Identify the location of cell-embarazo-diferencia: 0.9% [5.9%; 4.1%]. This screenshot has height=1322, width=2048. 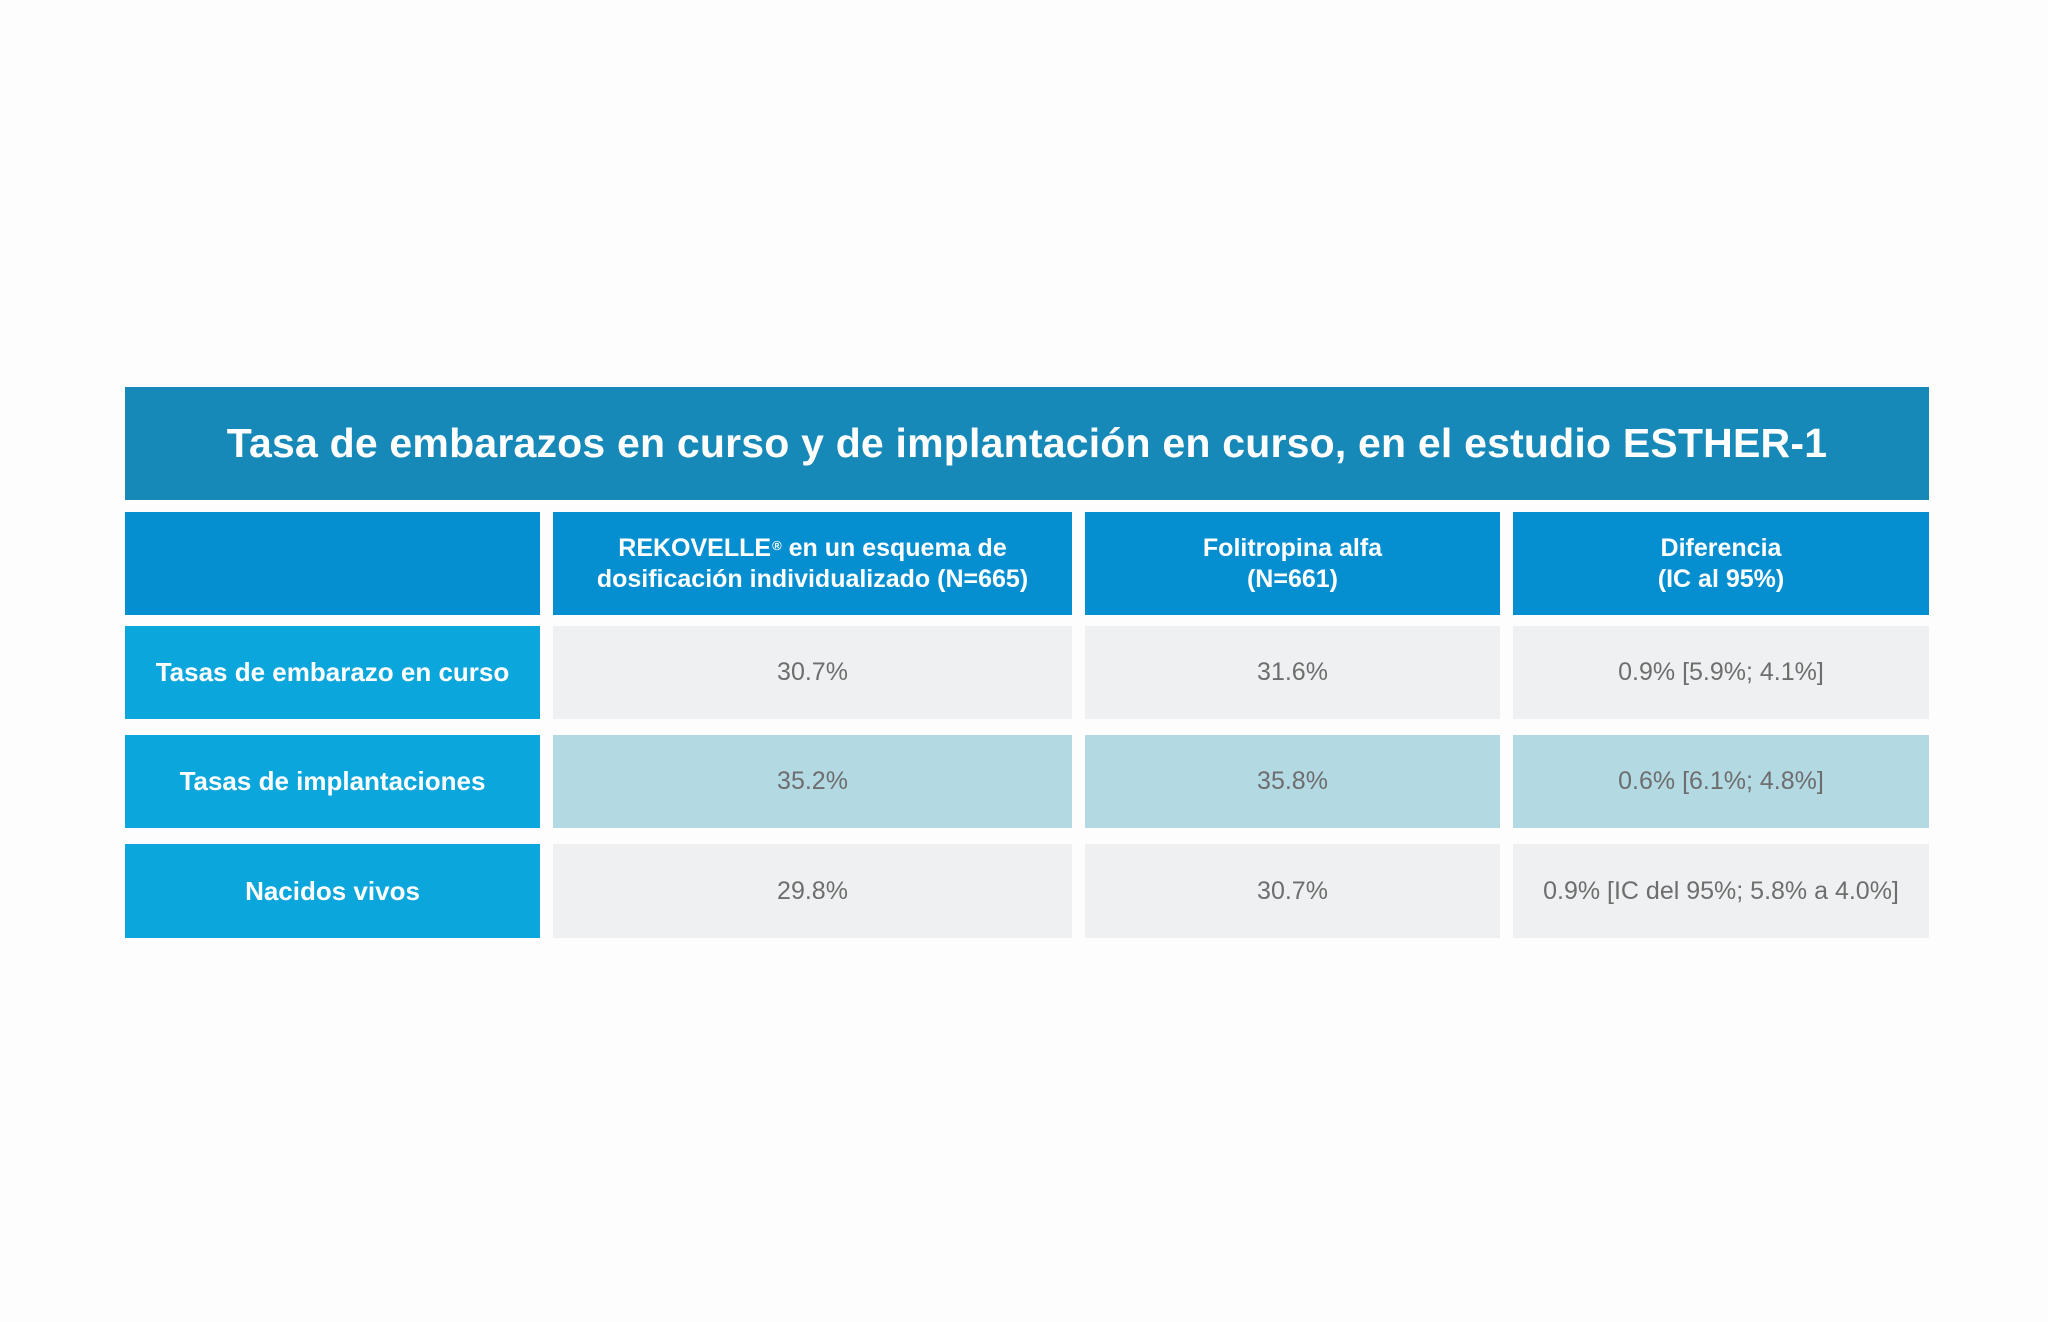
(1721, 672).